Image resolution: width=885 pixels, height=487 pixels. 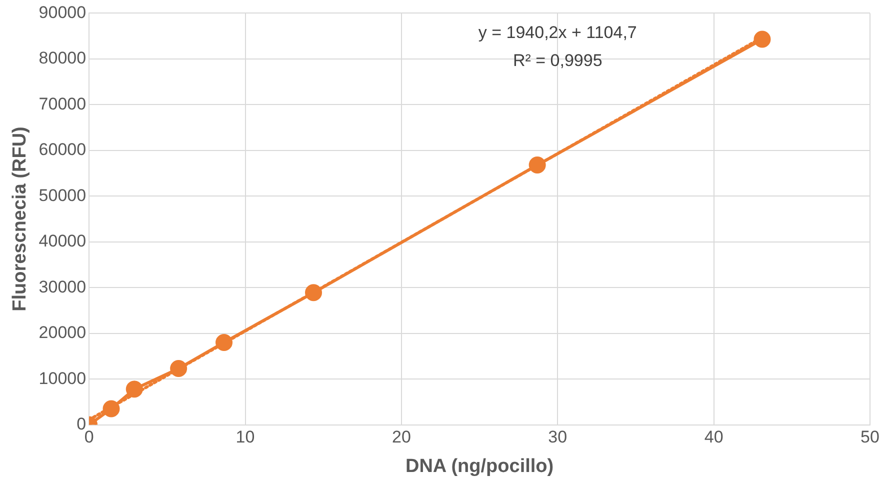 What do you see at coordinates (557, 60) in the screenshot?
I see `annotation: R² = 0,9995` at bounding box center [557, 60].